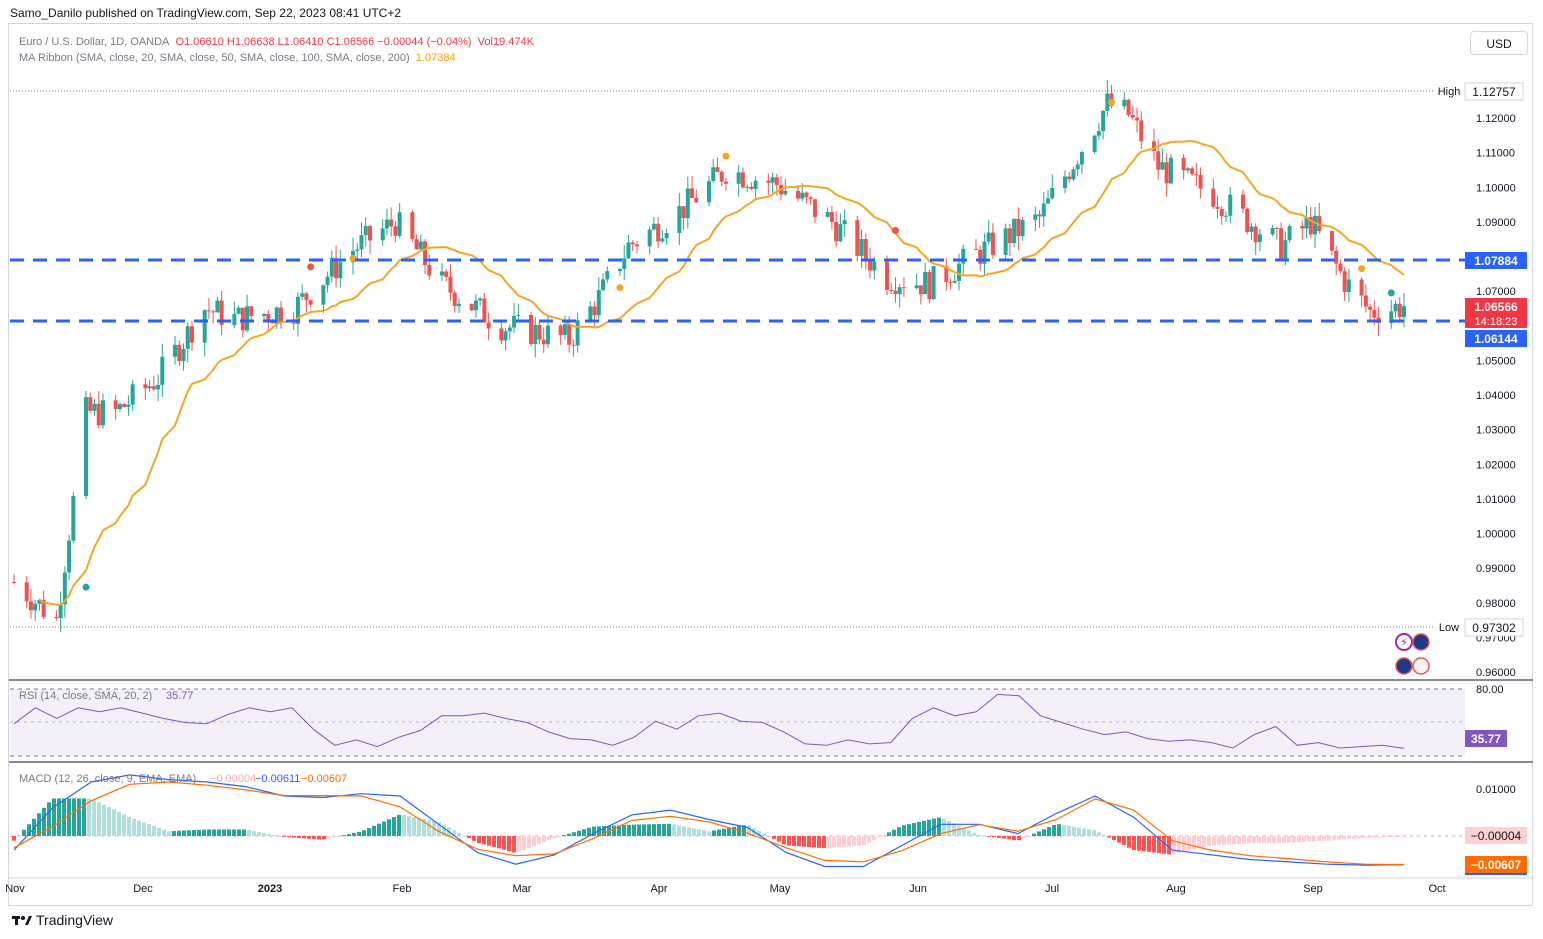 This screenshot has width=1543, height=939. I want to click on currency-button: USD, so click(1499, 43).